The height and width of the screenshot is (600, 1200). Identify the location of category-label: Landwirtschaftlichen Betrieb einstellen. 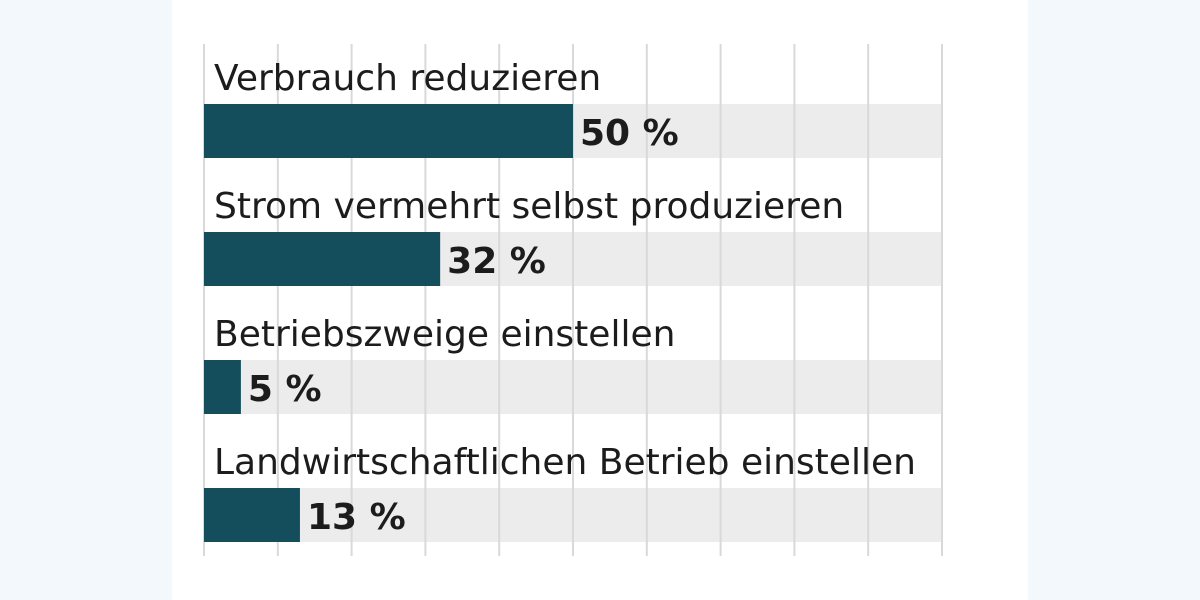
(565, 462).